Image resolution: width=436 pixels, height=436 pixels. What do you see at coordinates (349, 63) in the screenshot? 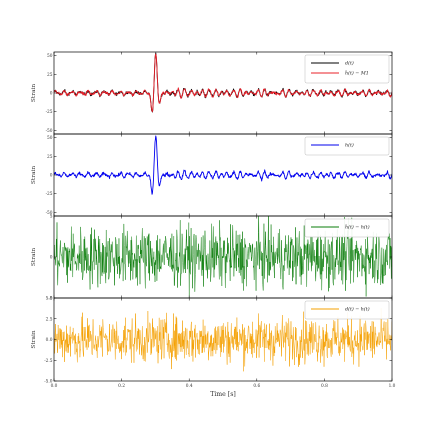
I see `legend-label: d(t)` at bounding box center [349, 63].